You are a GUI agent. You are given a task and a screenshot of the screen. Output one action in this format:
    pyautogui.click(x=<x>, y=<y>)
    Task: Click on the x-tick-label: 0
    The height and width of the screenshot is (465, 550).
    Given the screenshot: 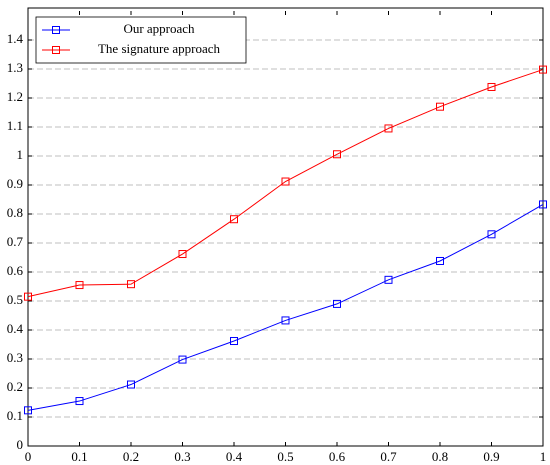 What is the action you would take?
    pyautogui.click(x=28, y=456)
    